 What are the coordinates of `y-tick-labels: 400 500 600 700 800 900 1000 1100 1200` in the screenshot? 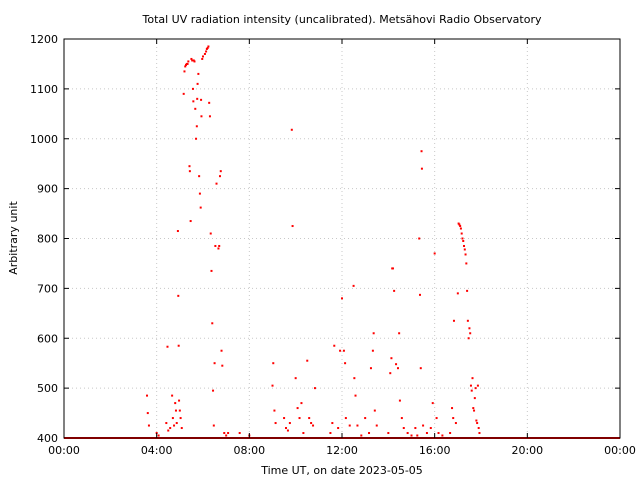 It's located at (44, 239).